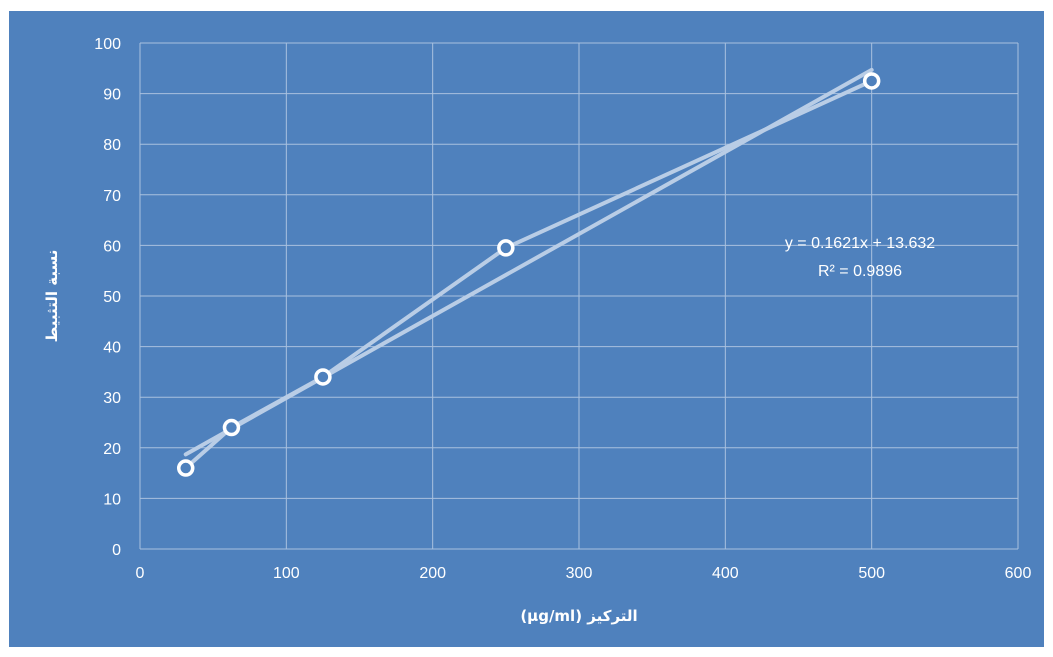  I want to click on x-tick-label: 500, so click(871, 573).